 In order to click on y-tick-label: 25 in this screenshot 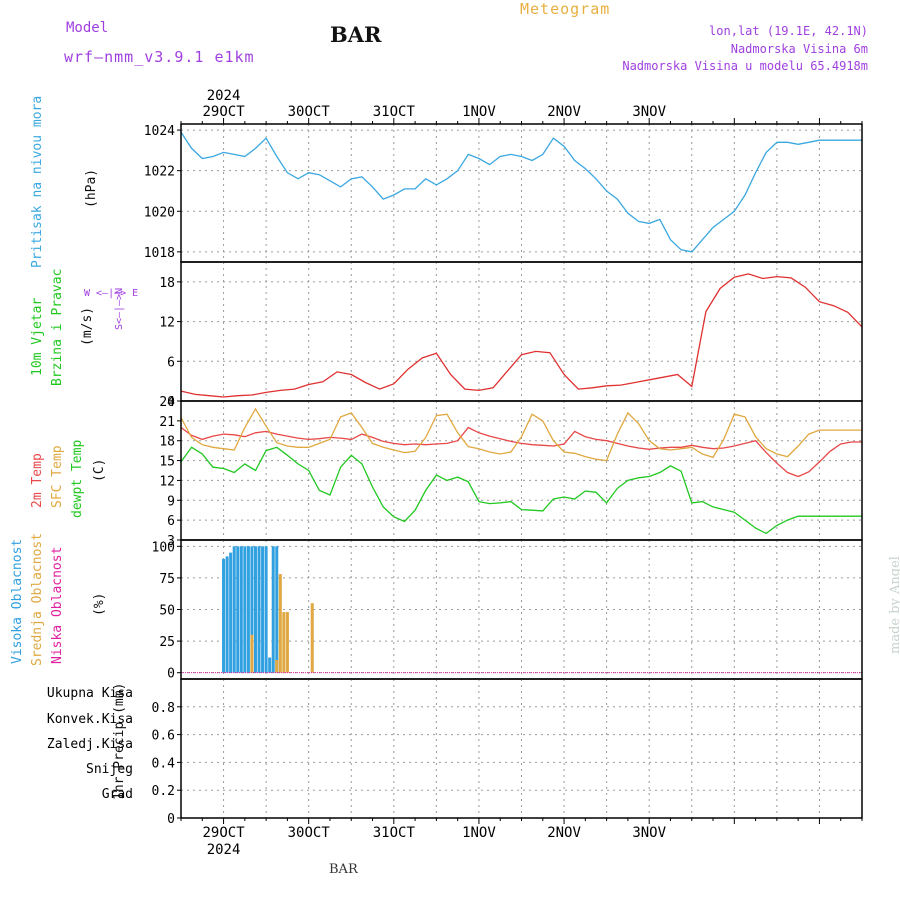, I will do `click(167, 642)`.